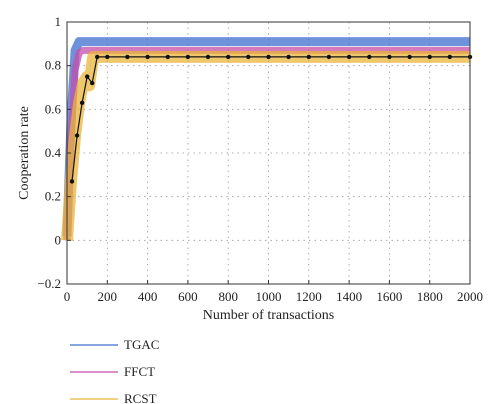 This screenshot has width=500, height=404. I want to click on y-tick-label: −0.2, so click(49, 283).